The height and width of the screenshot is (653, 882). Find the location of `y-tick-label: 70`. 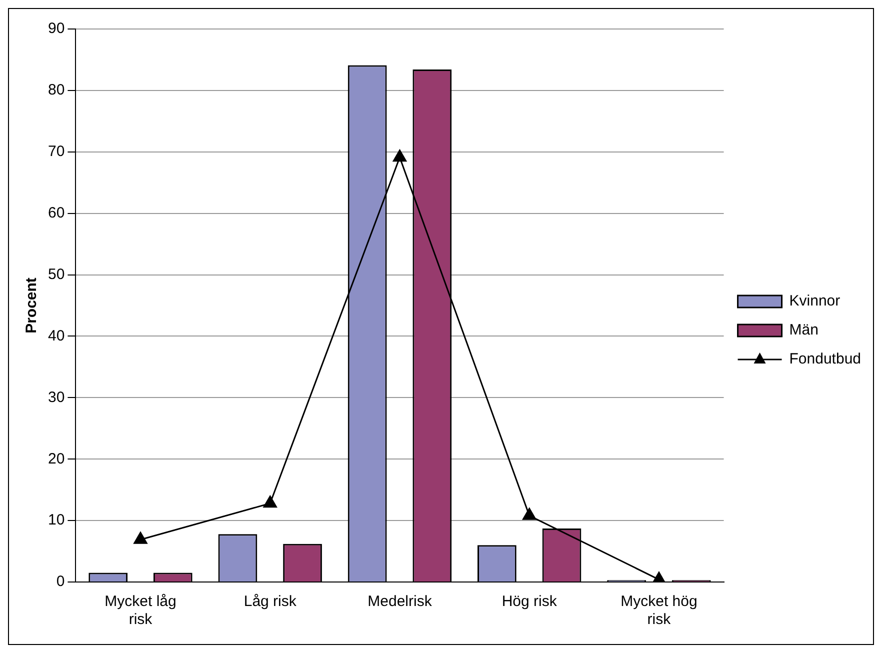

y-tick-label: 70 is located at coordinates (56, 151).